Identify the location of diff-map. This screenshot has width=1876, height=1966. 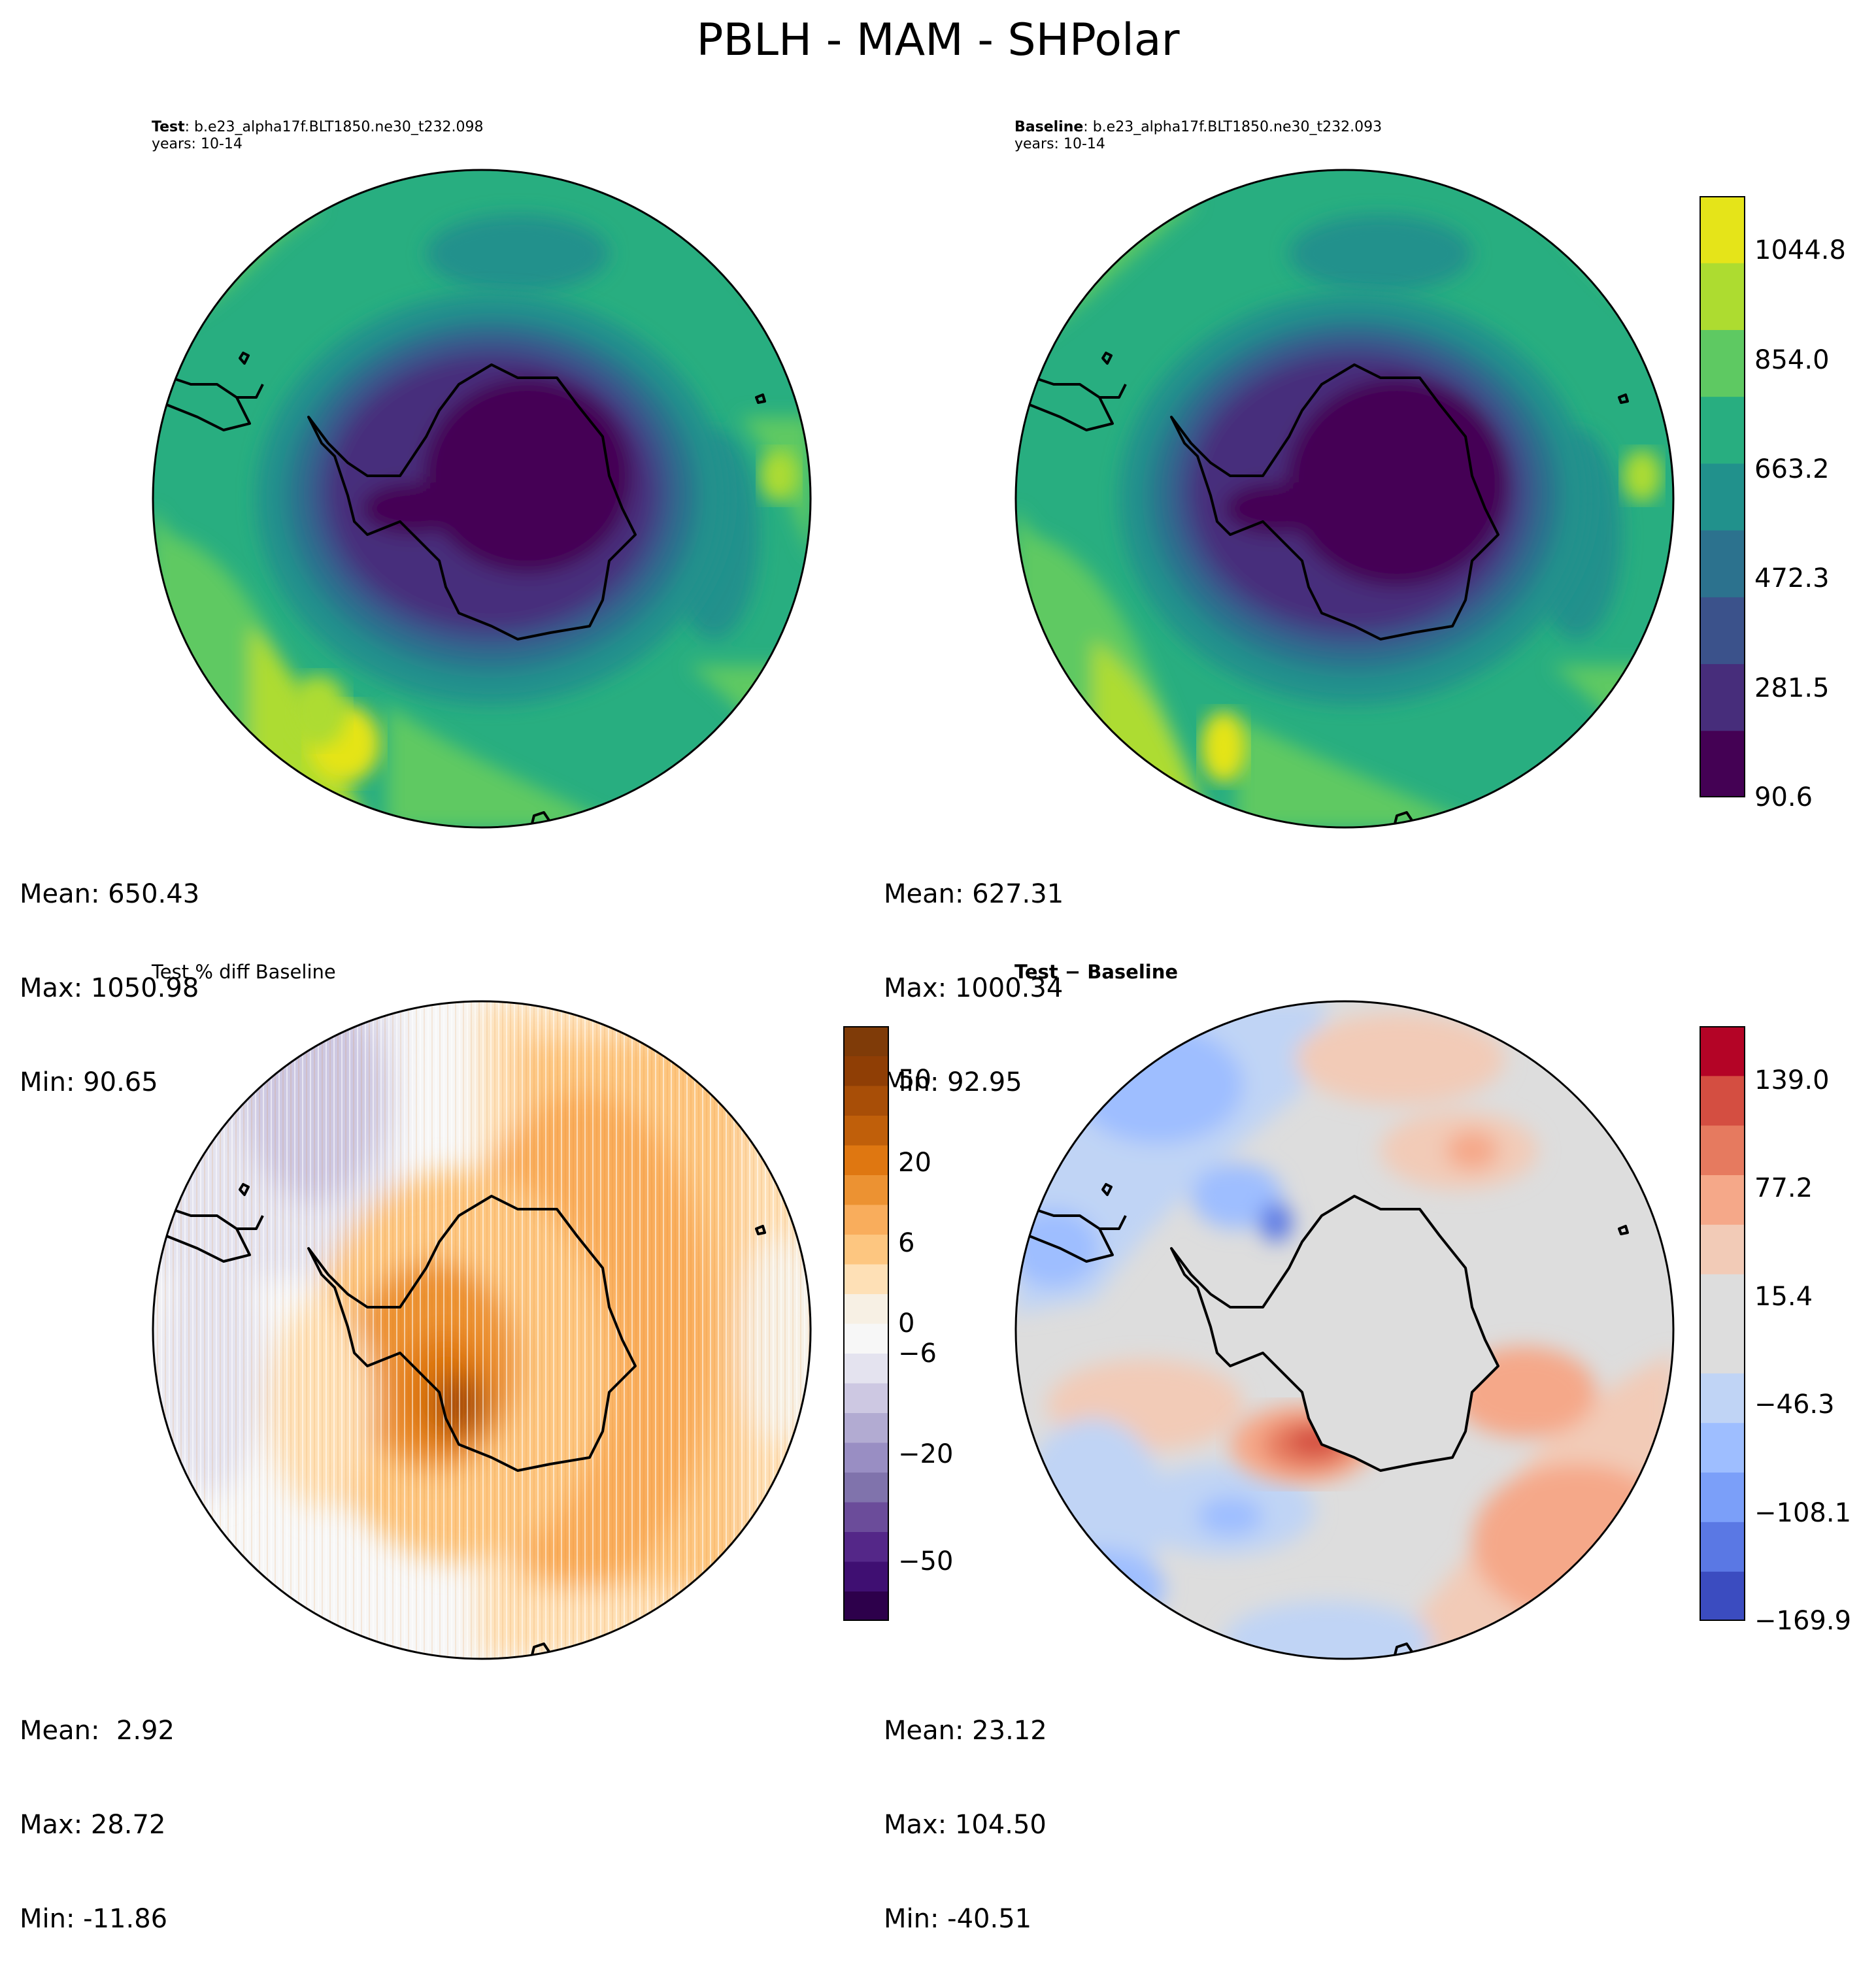
(1345, 1330).